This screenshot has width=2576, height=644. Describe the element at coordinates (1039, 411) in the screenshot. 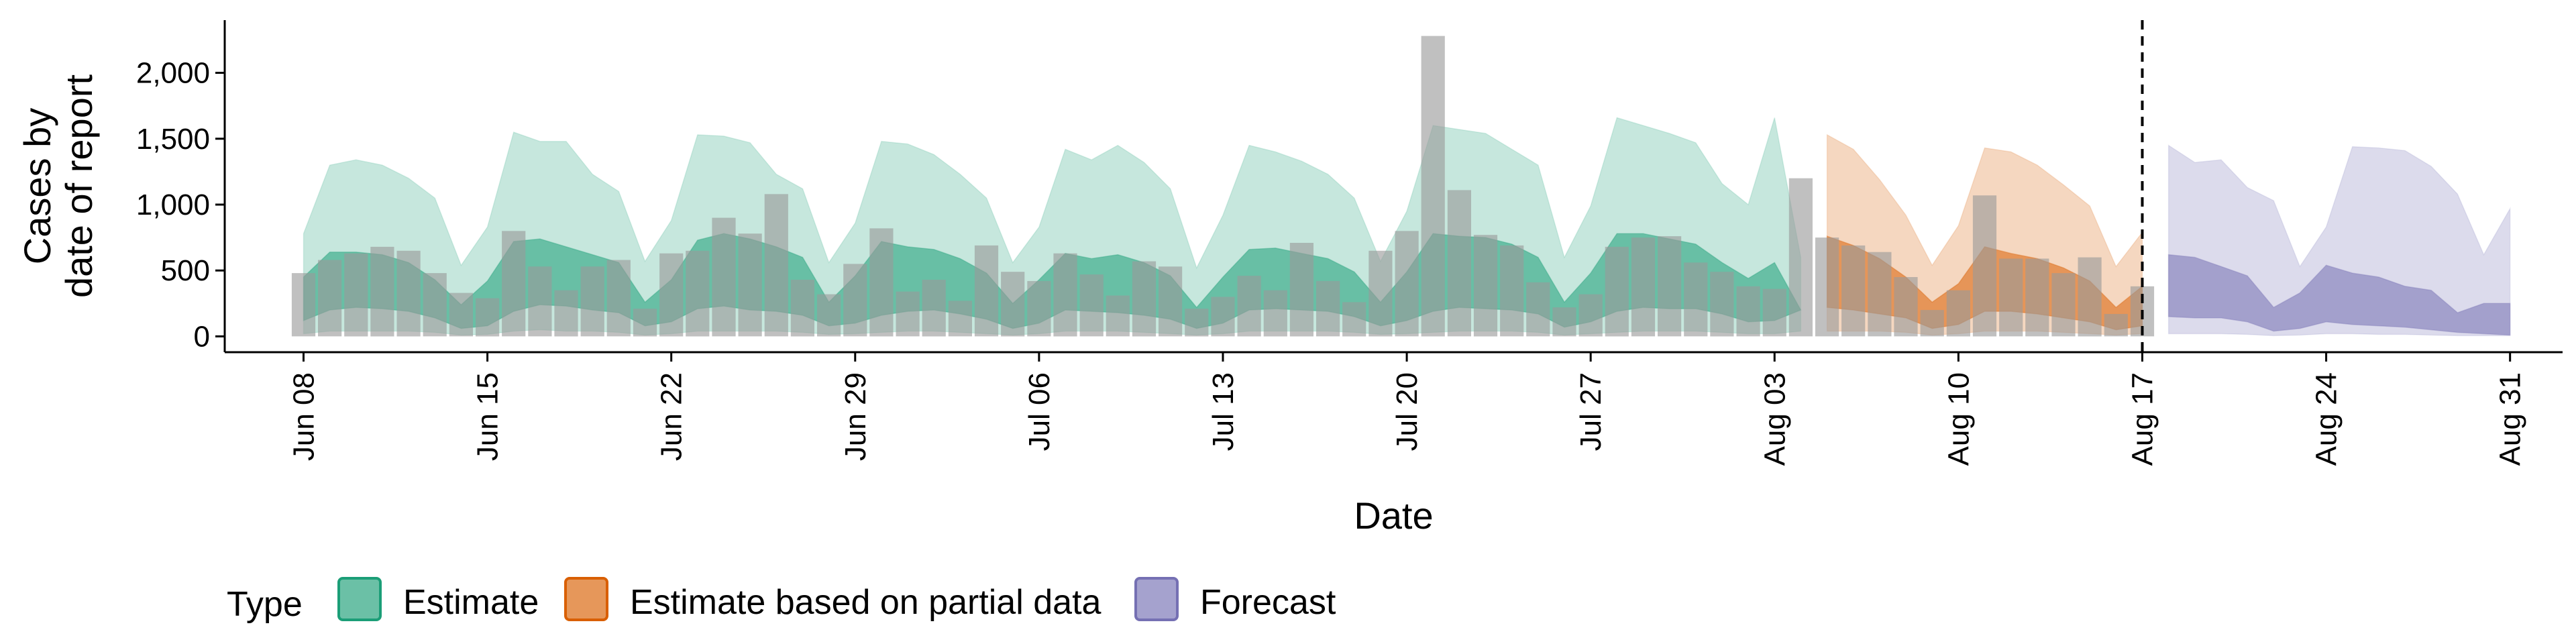

I see `x-tick-label: Jul 06` at that location.